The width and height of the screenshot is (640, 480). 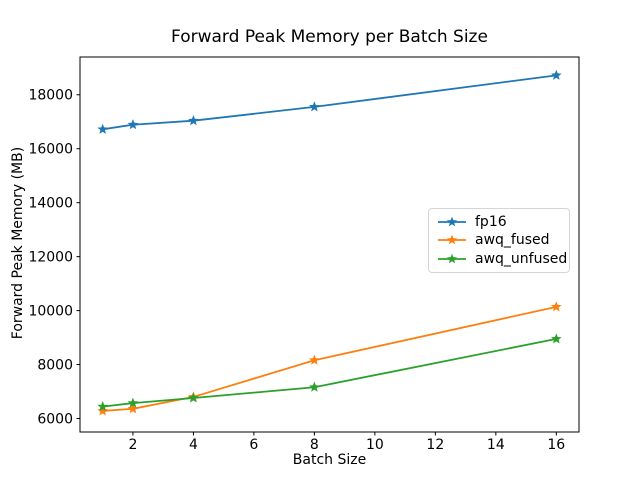 I want to click on x-tick-label: 10, so click(x=375, y=445).